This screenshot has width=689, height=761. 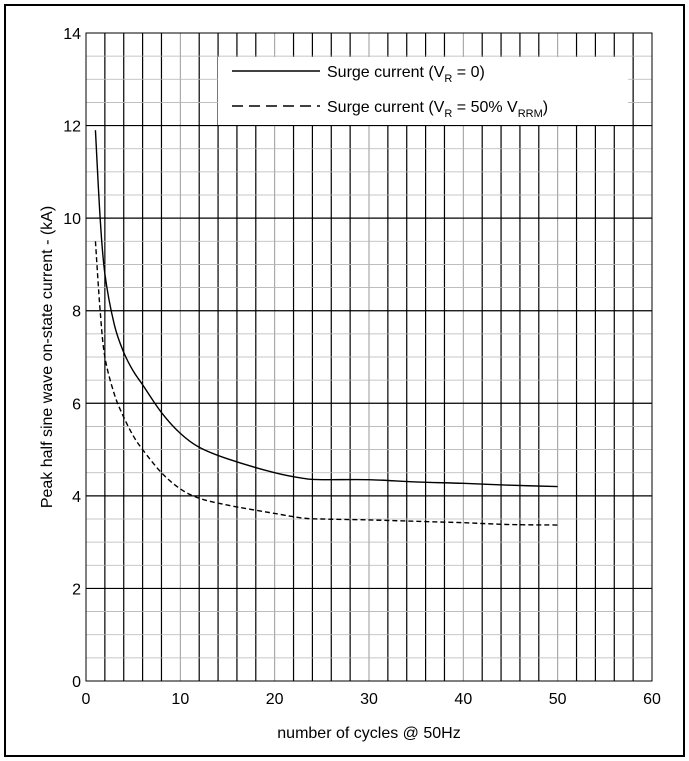 What do you see at coordinates (76, 682) in the screenshot?
I see `y-tick-label: 0` at bounding box center [76, 682].